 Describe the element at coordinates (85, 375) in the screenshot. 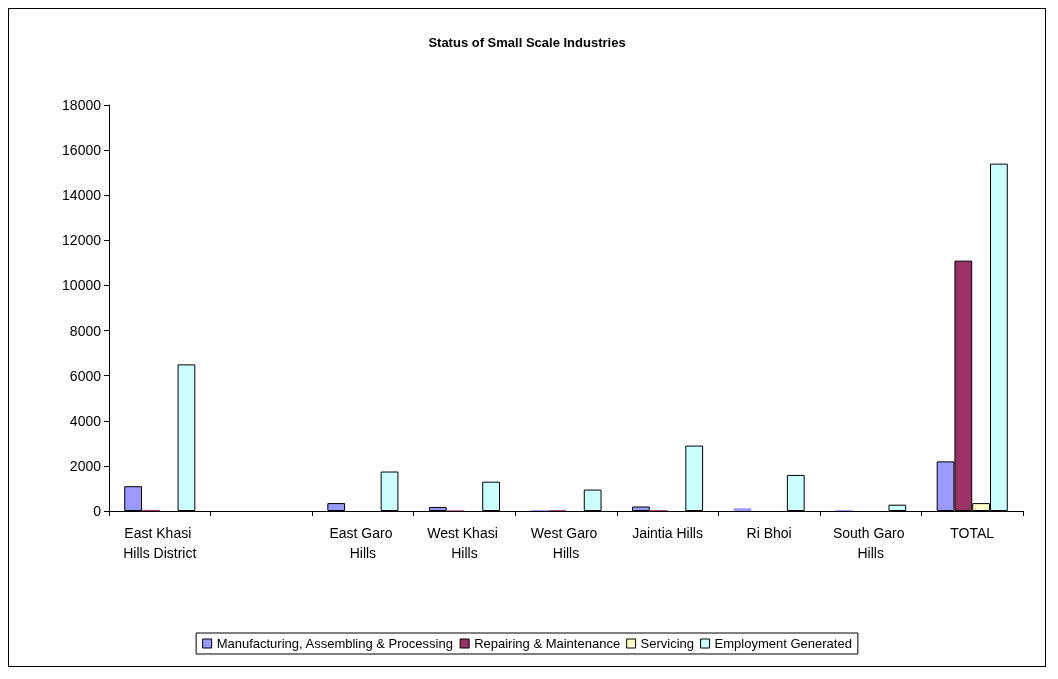

I see `y-tick-label: 6000` at that location.